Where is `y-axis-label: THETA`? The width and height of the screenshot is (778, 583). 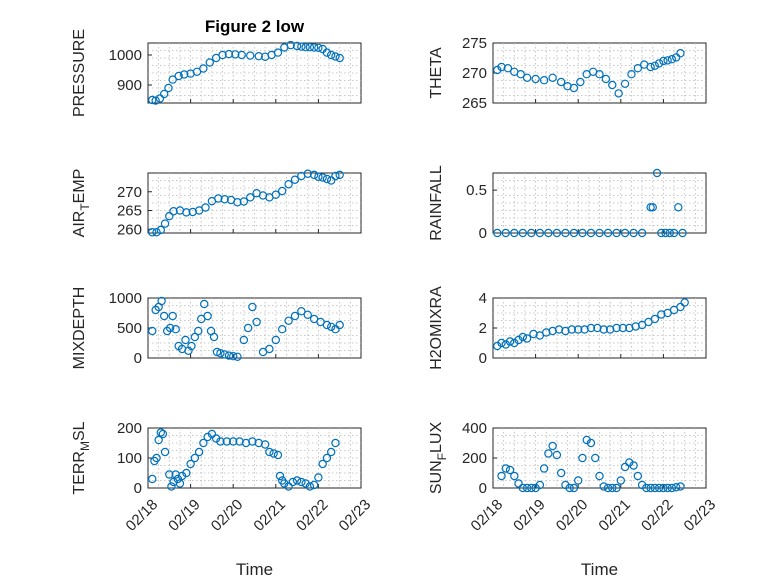
y-axis-label: THETA is located at coordinates (436, 73).